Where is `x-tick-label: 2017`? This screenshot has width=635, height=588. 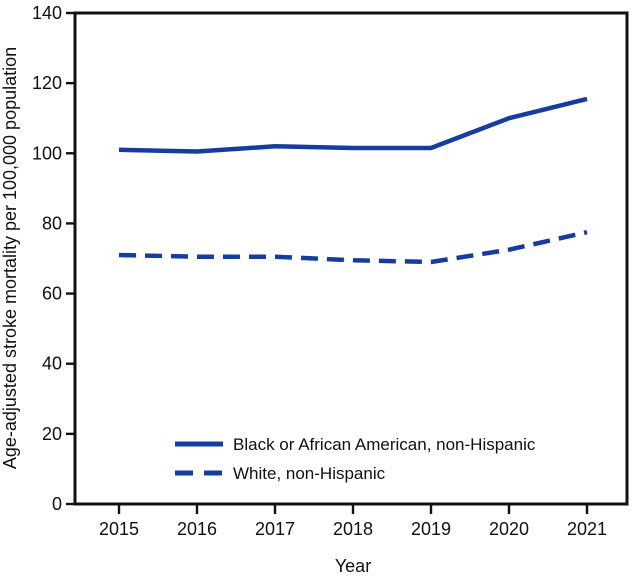
x-tick-label: 2017 is located at coordinates (275, 529).